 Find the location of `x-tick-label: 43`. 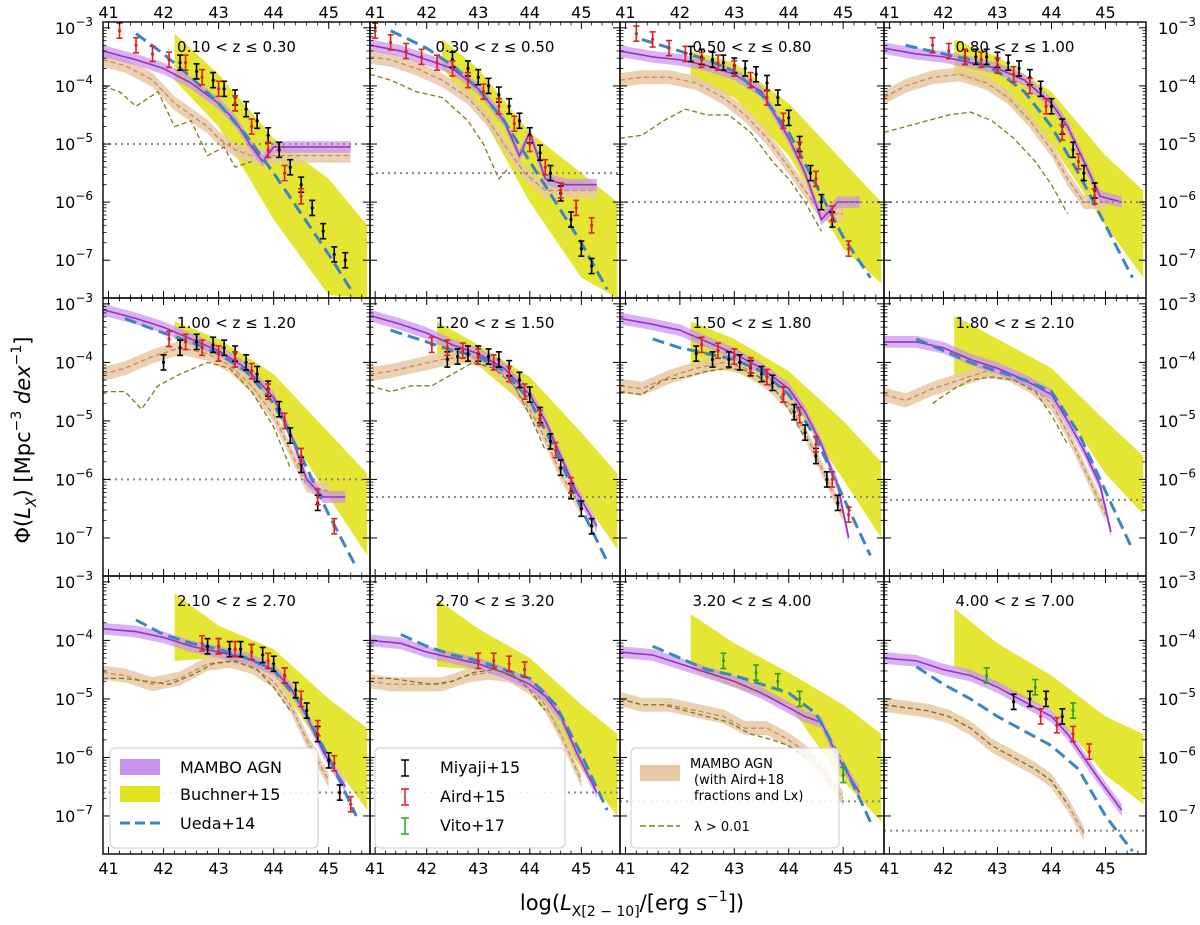

x-tick-label: 43 is located at coordinates (218, 12).